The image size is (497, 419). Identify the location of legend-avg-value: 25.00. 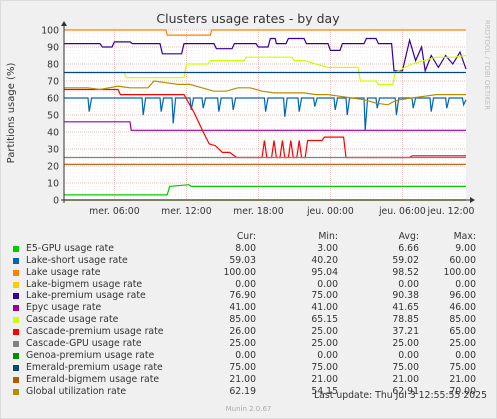
(405, 344).